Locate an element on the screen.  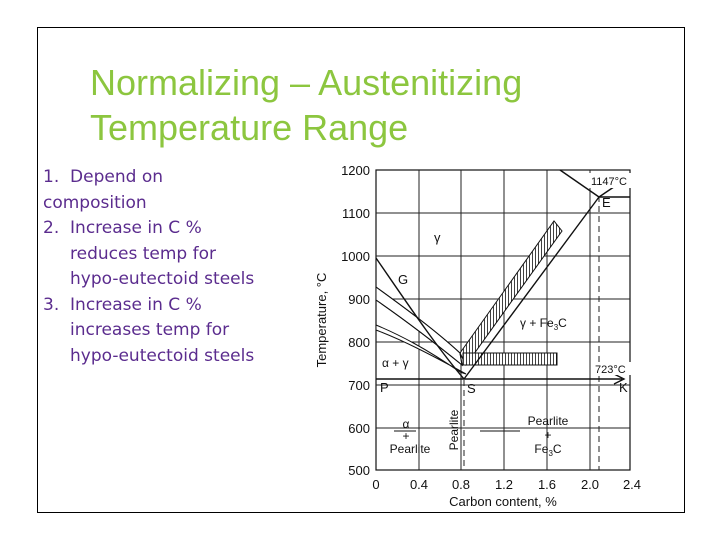
x-tick: 1.6 is located at coordinates (547, 484).